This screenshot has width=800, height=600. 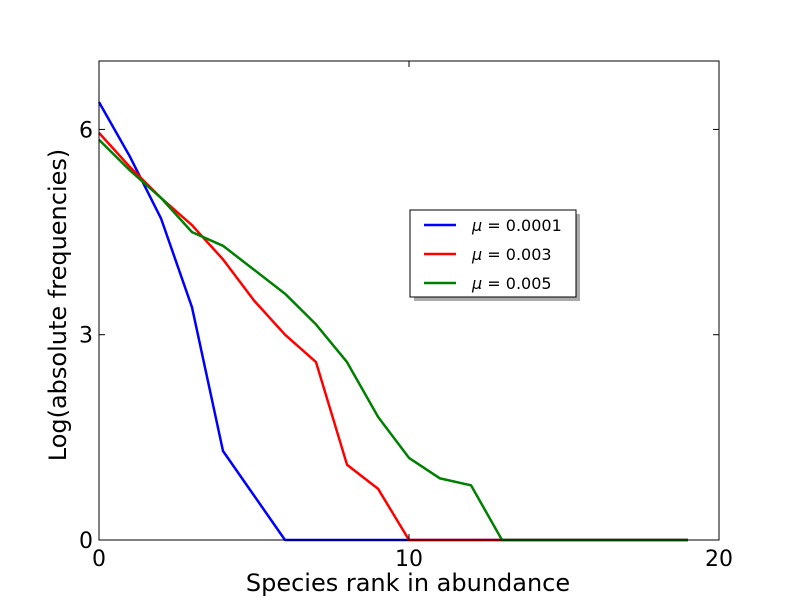 I want to click on legend-value: = 0.0001, so click(x=522, y=225).